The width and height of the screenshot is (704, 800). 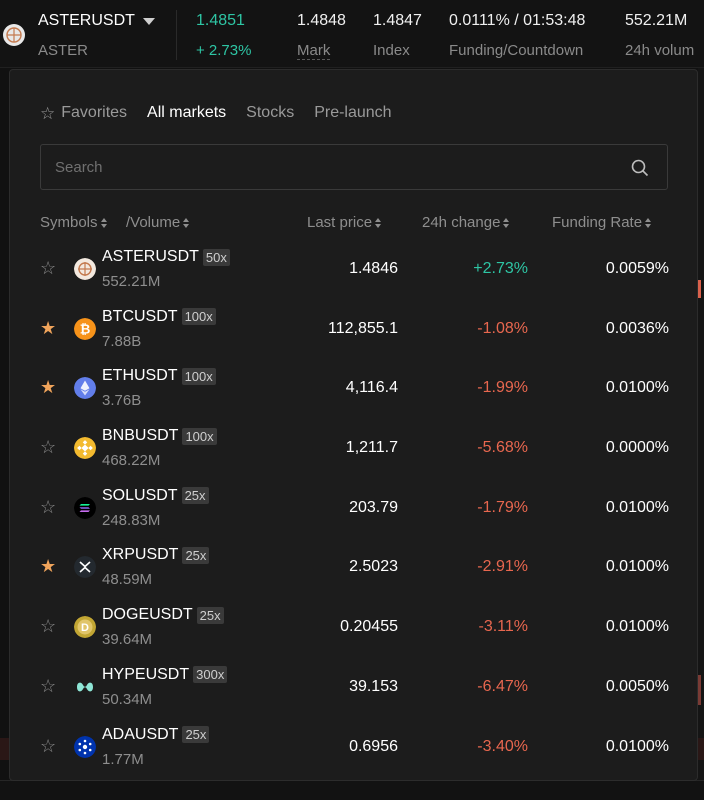 I want to click on tab-pre-launch: Pre-launch, so click(x=353, y=112).